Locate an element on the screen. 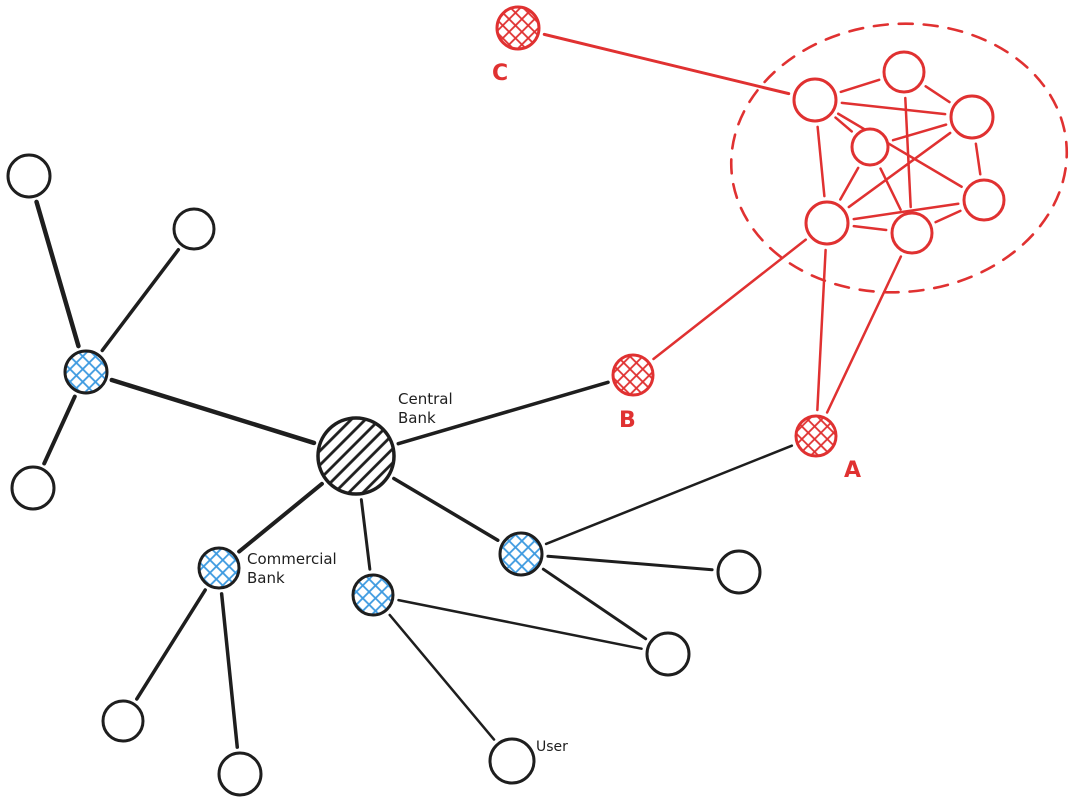 This screenshot has height=805, width=1078. node-user-labeled is located at coordinates (512, 761).